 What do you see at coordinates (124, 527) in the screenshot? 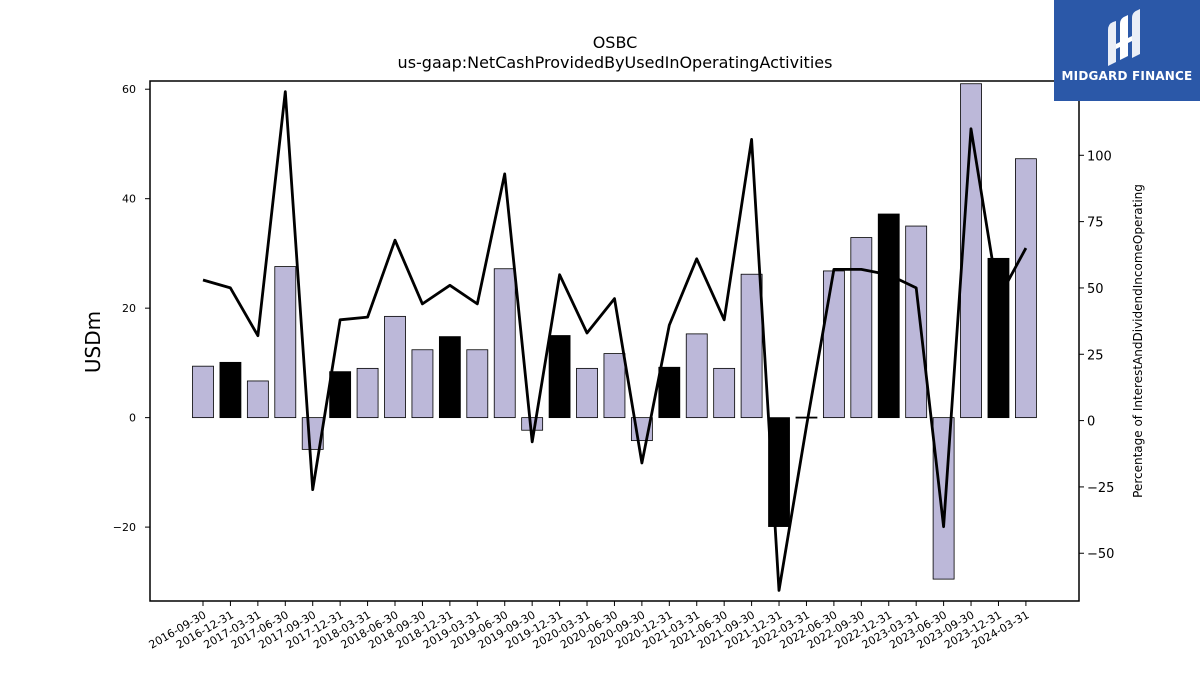
I see `y-tick-label: −20` at bounding box center [124, 527].